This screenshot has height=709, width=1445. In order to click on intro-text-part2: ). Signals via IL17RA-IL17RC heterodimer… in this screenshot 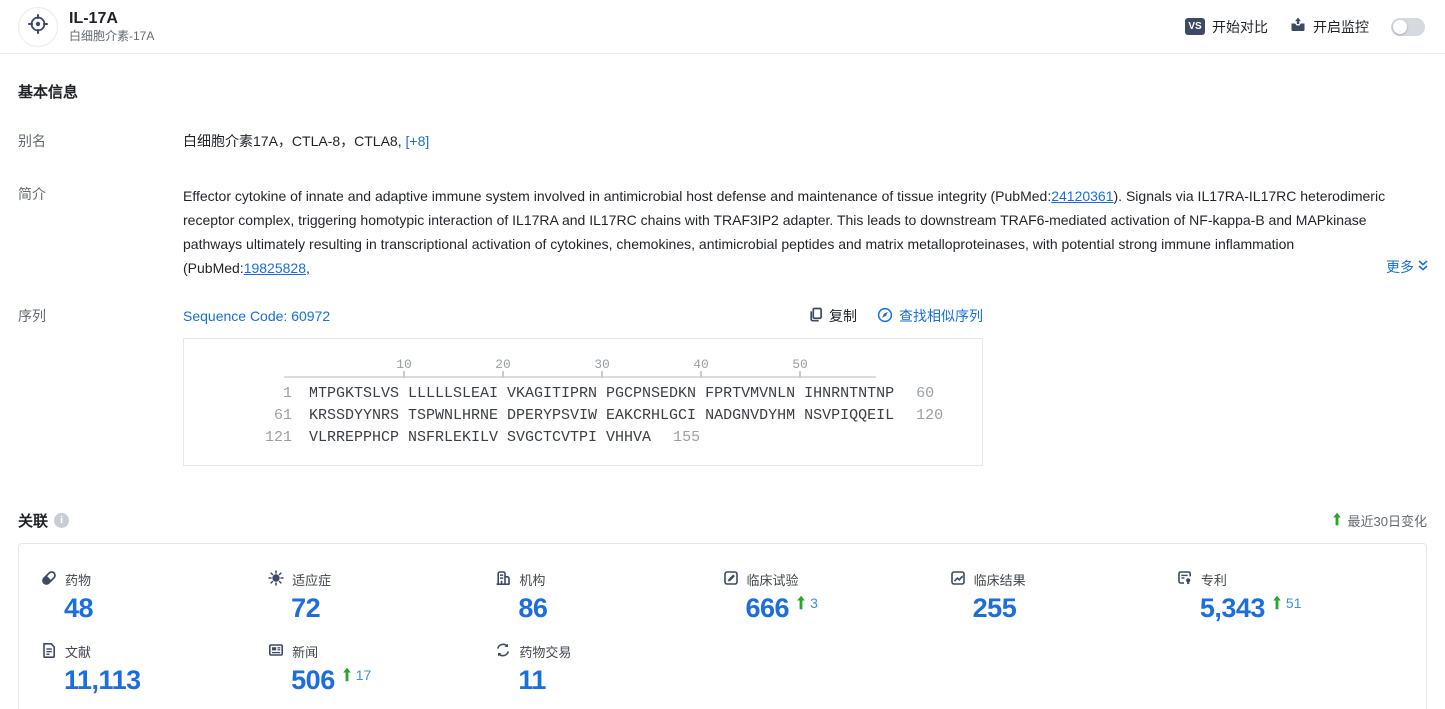, I will do `click(784, 232)`.